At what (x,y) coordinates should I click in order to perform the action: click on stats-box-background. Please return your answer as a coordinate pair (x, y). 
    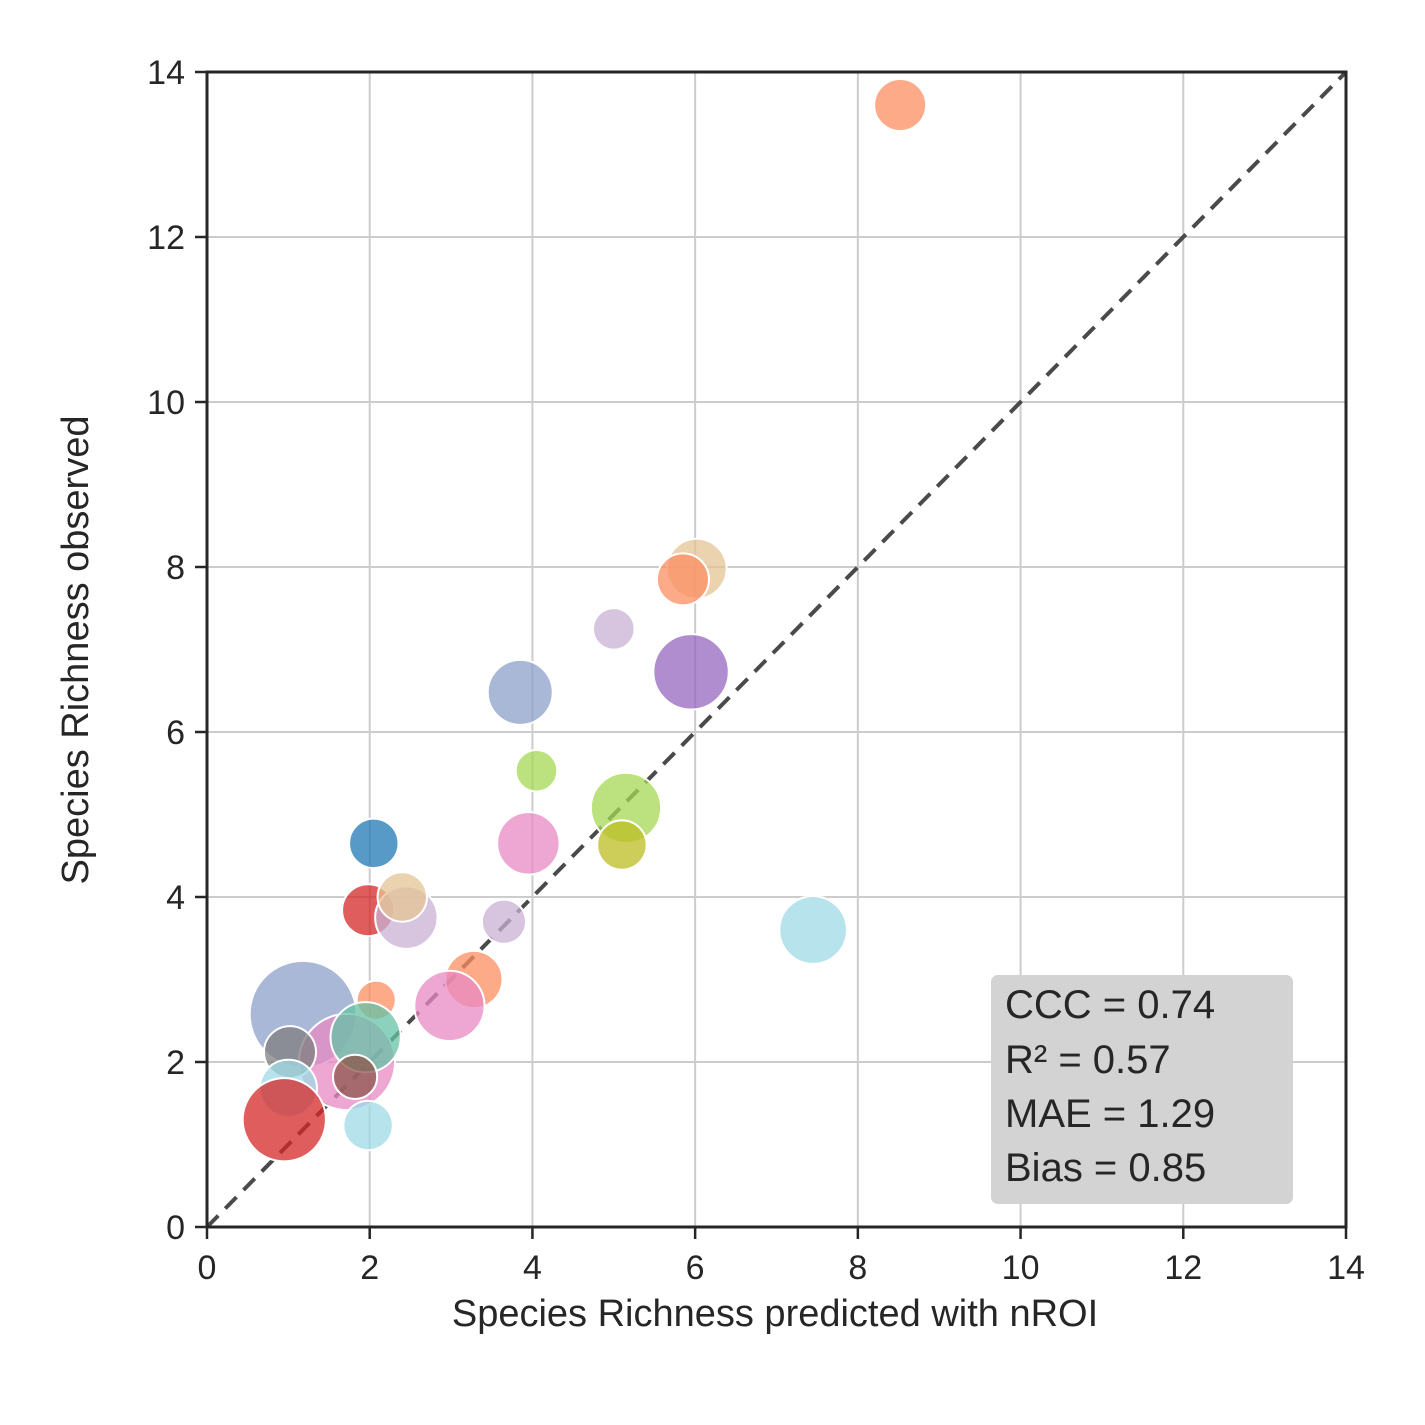
    Looking at the image, I should click on (1142, 1089).